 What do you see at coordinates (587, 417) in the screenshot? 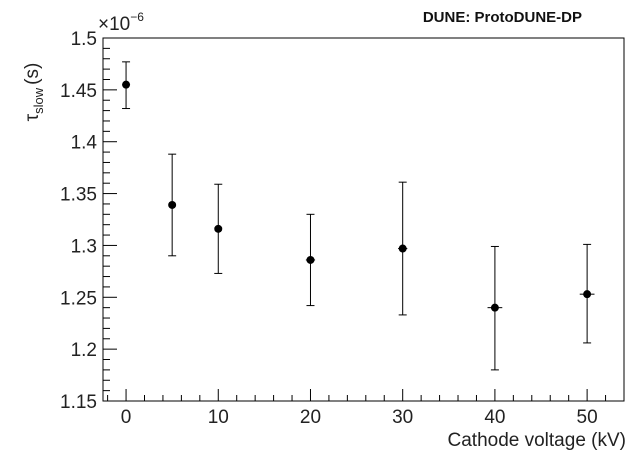
I see `x-tick-label: 50` at bounding box center [587, 417].